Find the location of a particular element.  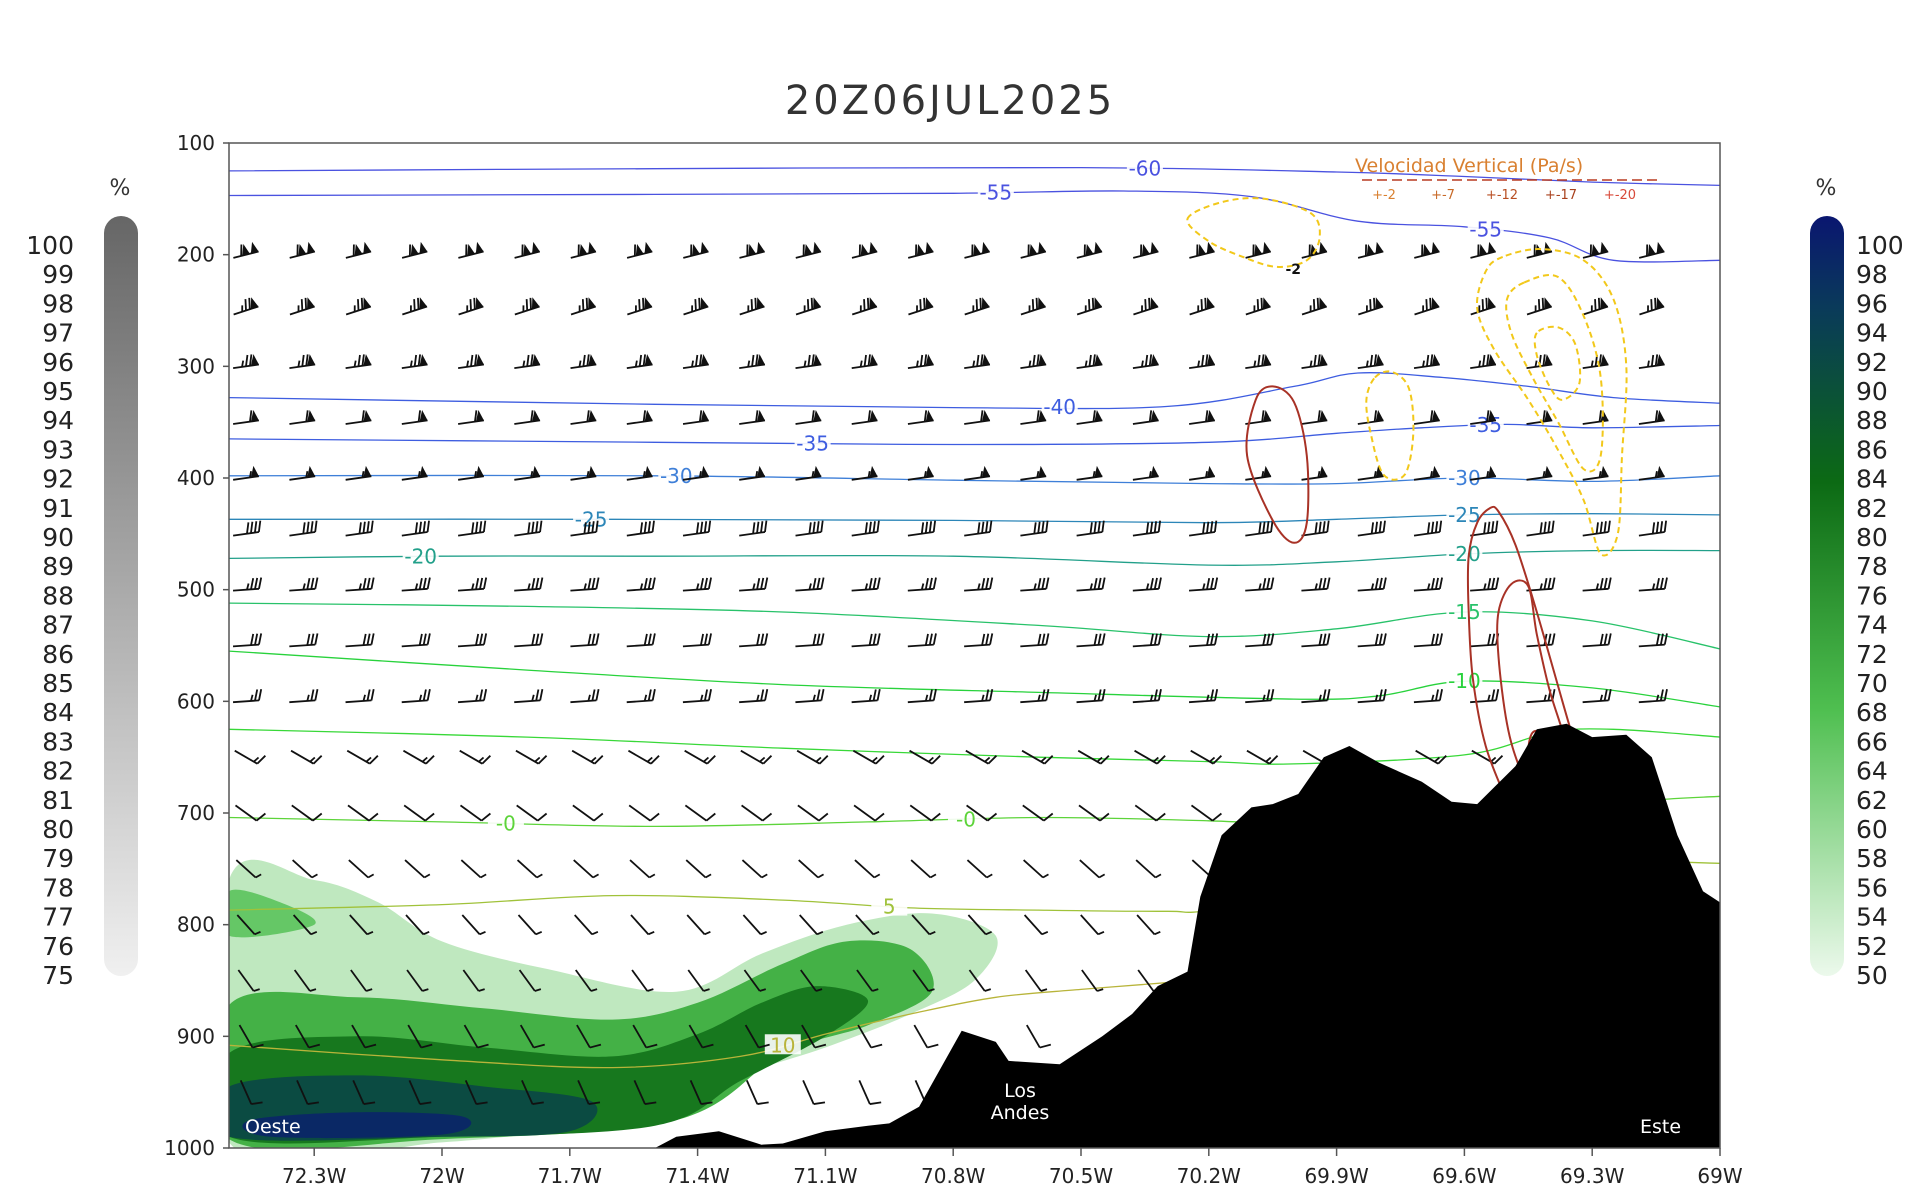

vv-legend-title: Velocidad Vertical (Pa/s) is located at coordinates (1469, 166).